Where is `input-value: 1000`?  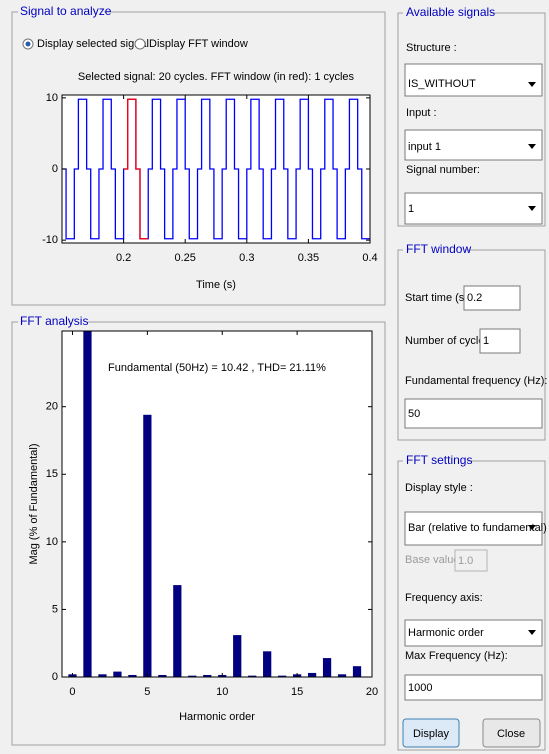 input-value: 1000 is located at coordinates (420, 688).